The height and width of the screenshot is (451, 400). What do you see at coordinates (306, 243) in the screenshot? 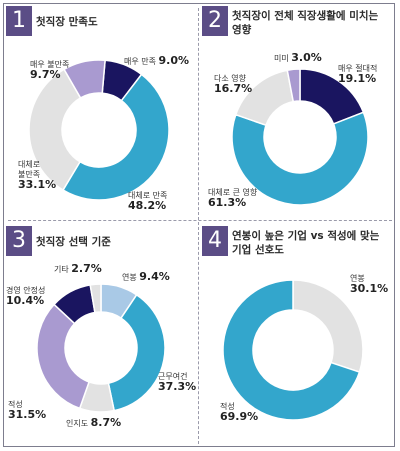
I see `chart-title: 연봉이 높은 기업 vs 적성에 맞는 기업 선호도` at bounding box center [306, 243].